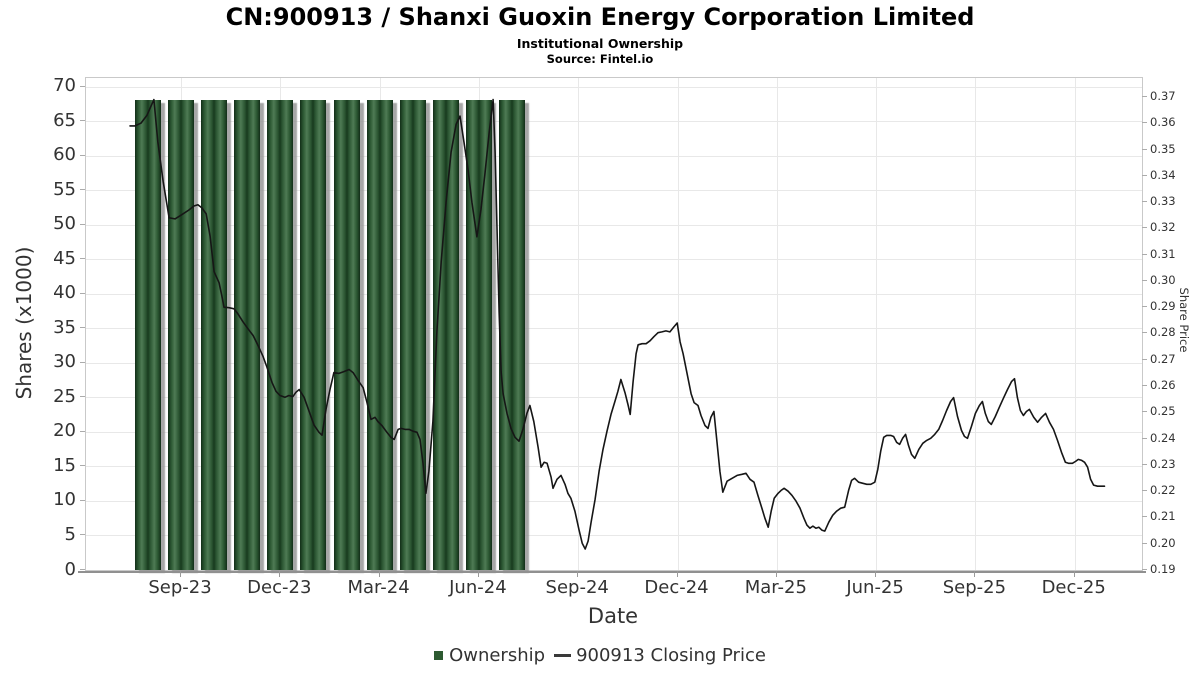 This screenshot has height=675, width=1200. Describe the element at coordinates (70, 534) in the screenshot. I see `left-axis-tick-label: 5` at that location.